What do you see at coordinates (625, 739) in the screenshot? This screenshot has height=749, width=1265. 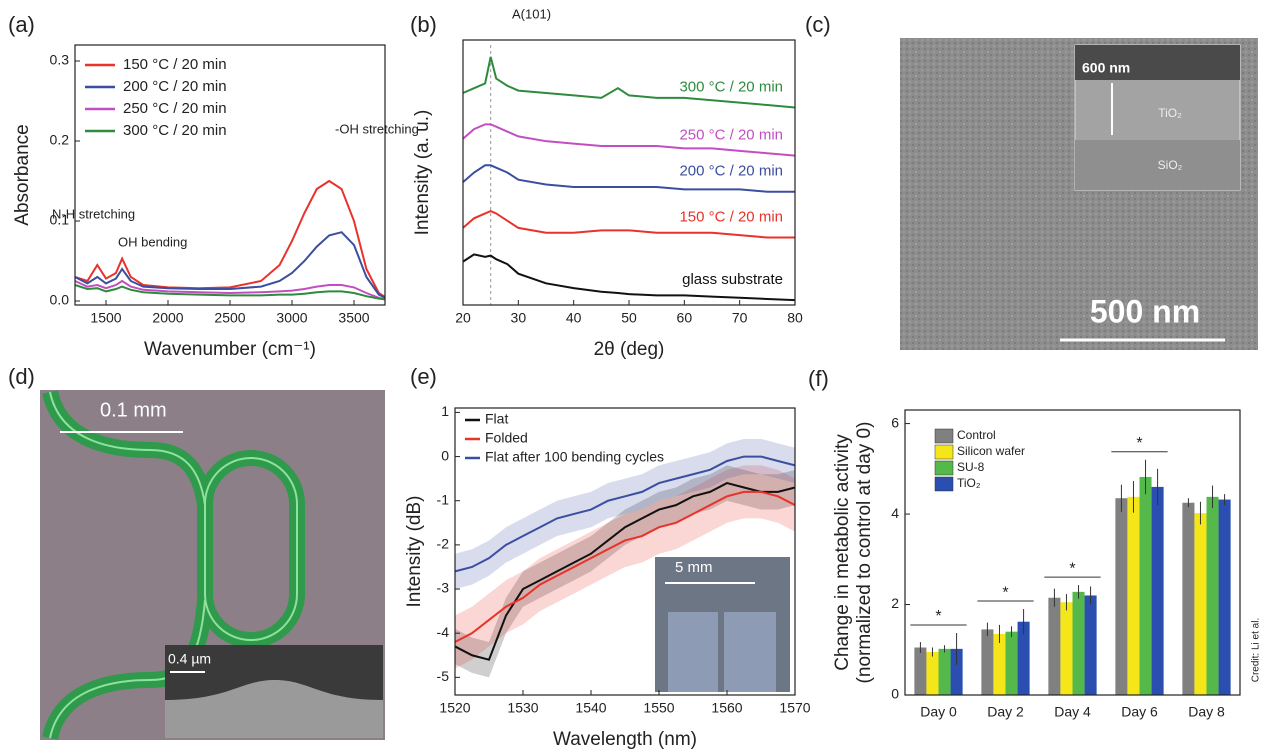 I see `x-axis-title: Wavelength (nm)` at bounding box center [625, 739].